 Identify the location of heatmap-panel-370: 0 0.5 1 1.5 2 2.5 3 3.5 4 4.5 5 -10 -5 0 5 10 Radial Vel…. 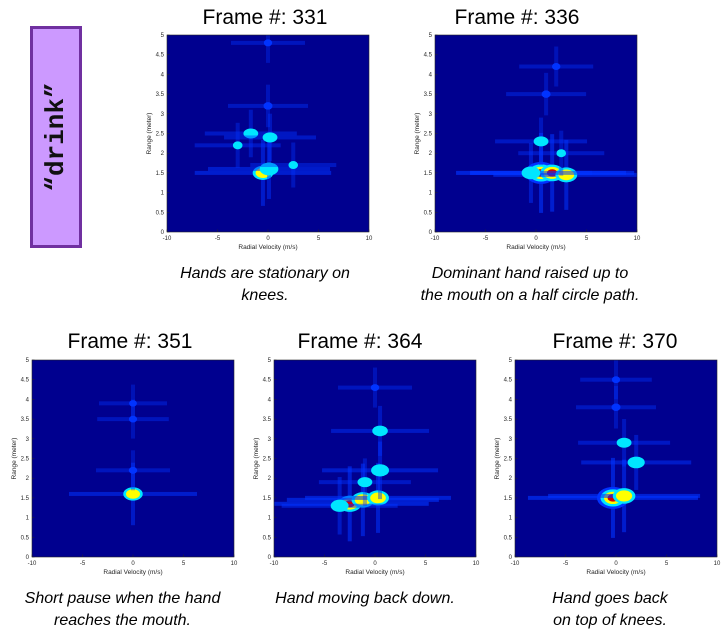
(607, 467).